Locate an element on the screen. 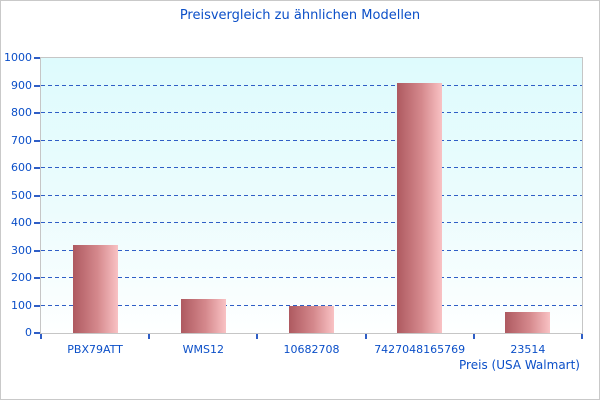  x-tick-label: PBX79ATT is located at coordinates (95, 349).